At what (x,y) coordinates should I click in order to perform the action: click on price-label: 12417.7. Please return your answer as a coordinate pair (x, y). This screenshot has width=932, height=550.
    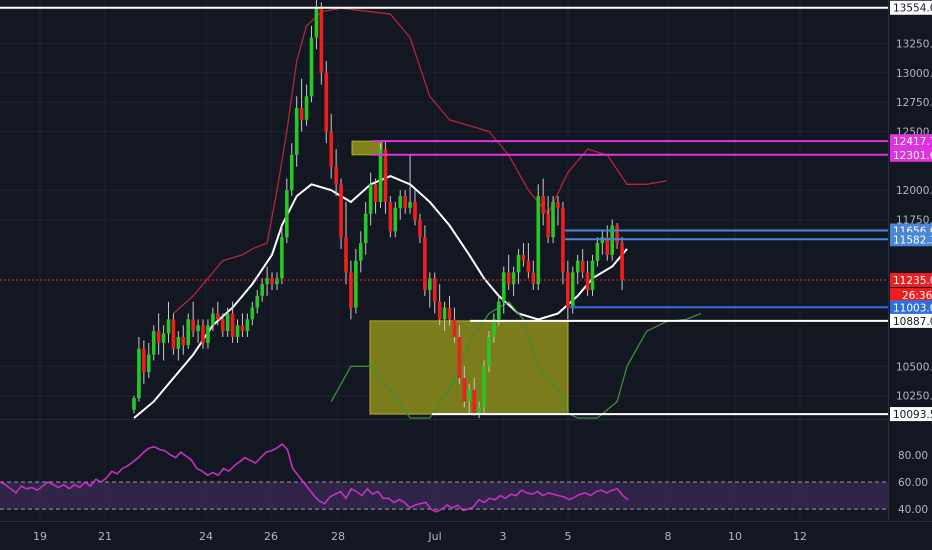
    Looking at the image, I should click on (911, 141).